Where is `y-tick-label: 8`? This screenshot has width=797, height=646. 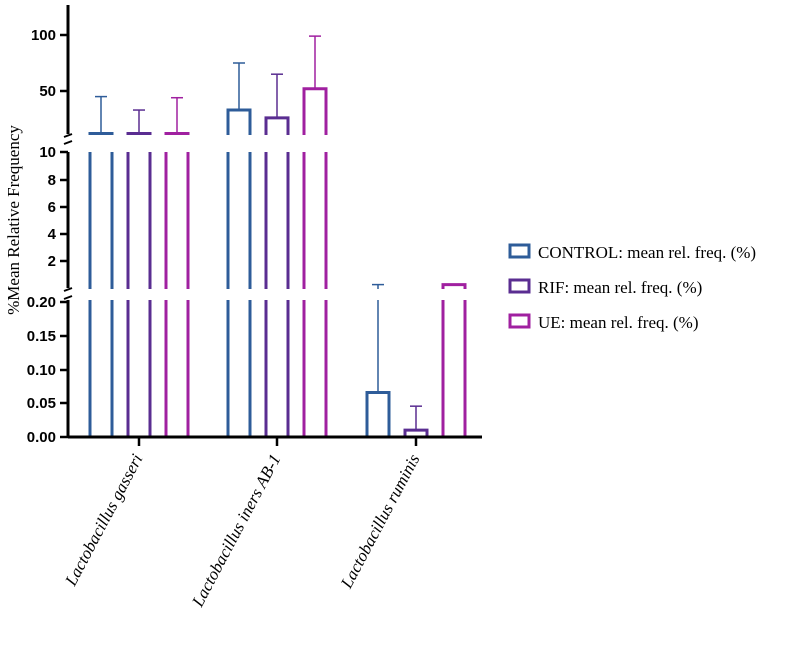
y-tick-label: 8 is located at coordinates (52, 180).